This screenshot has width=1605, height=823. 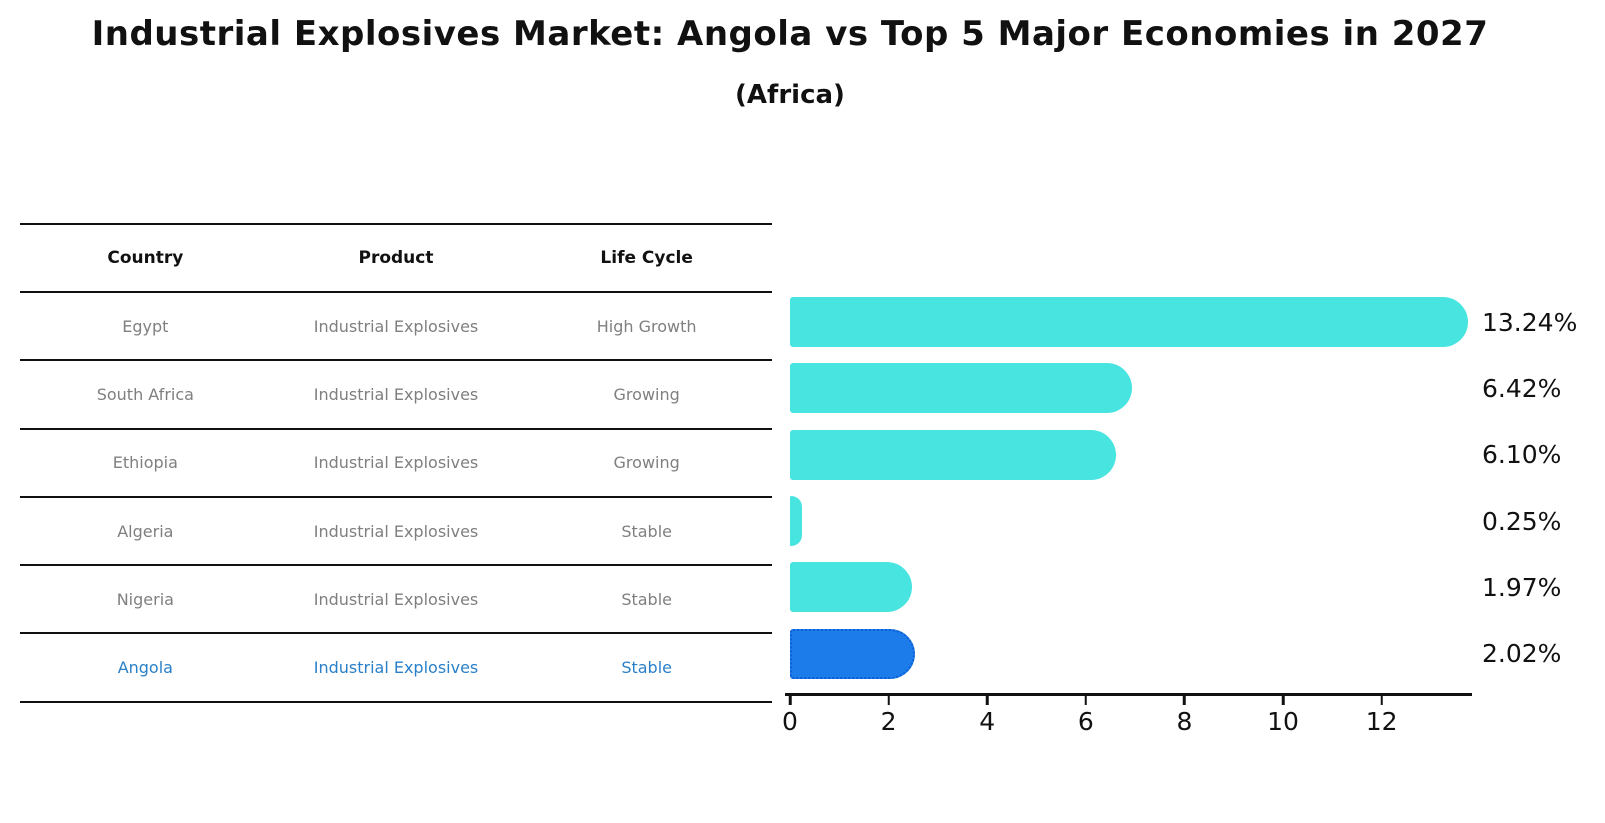 What do you see at coordinates (1129, 322) in the screenshot?
I see `bar-egypt` at bounding box center [1129, 322].